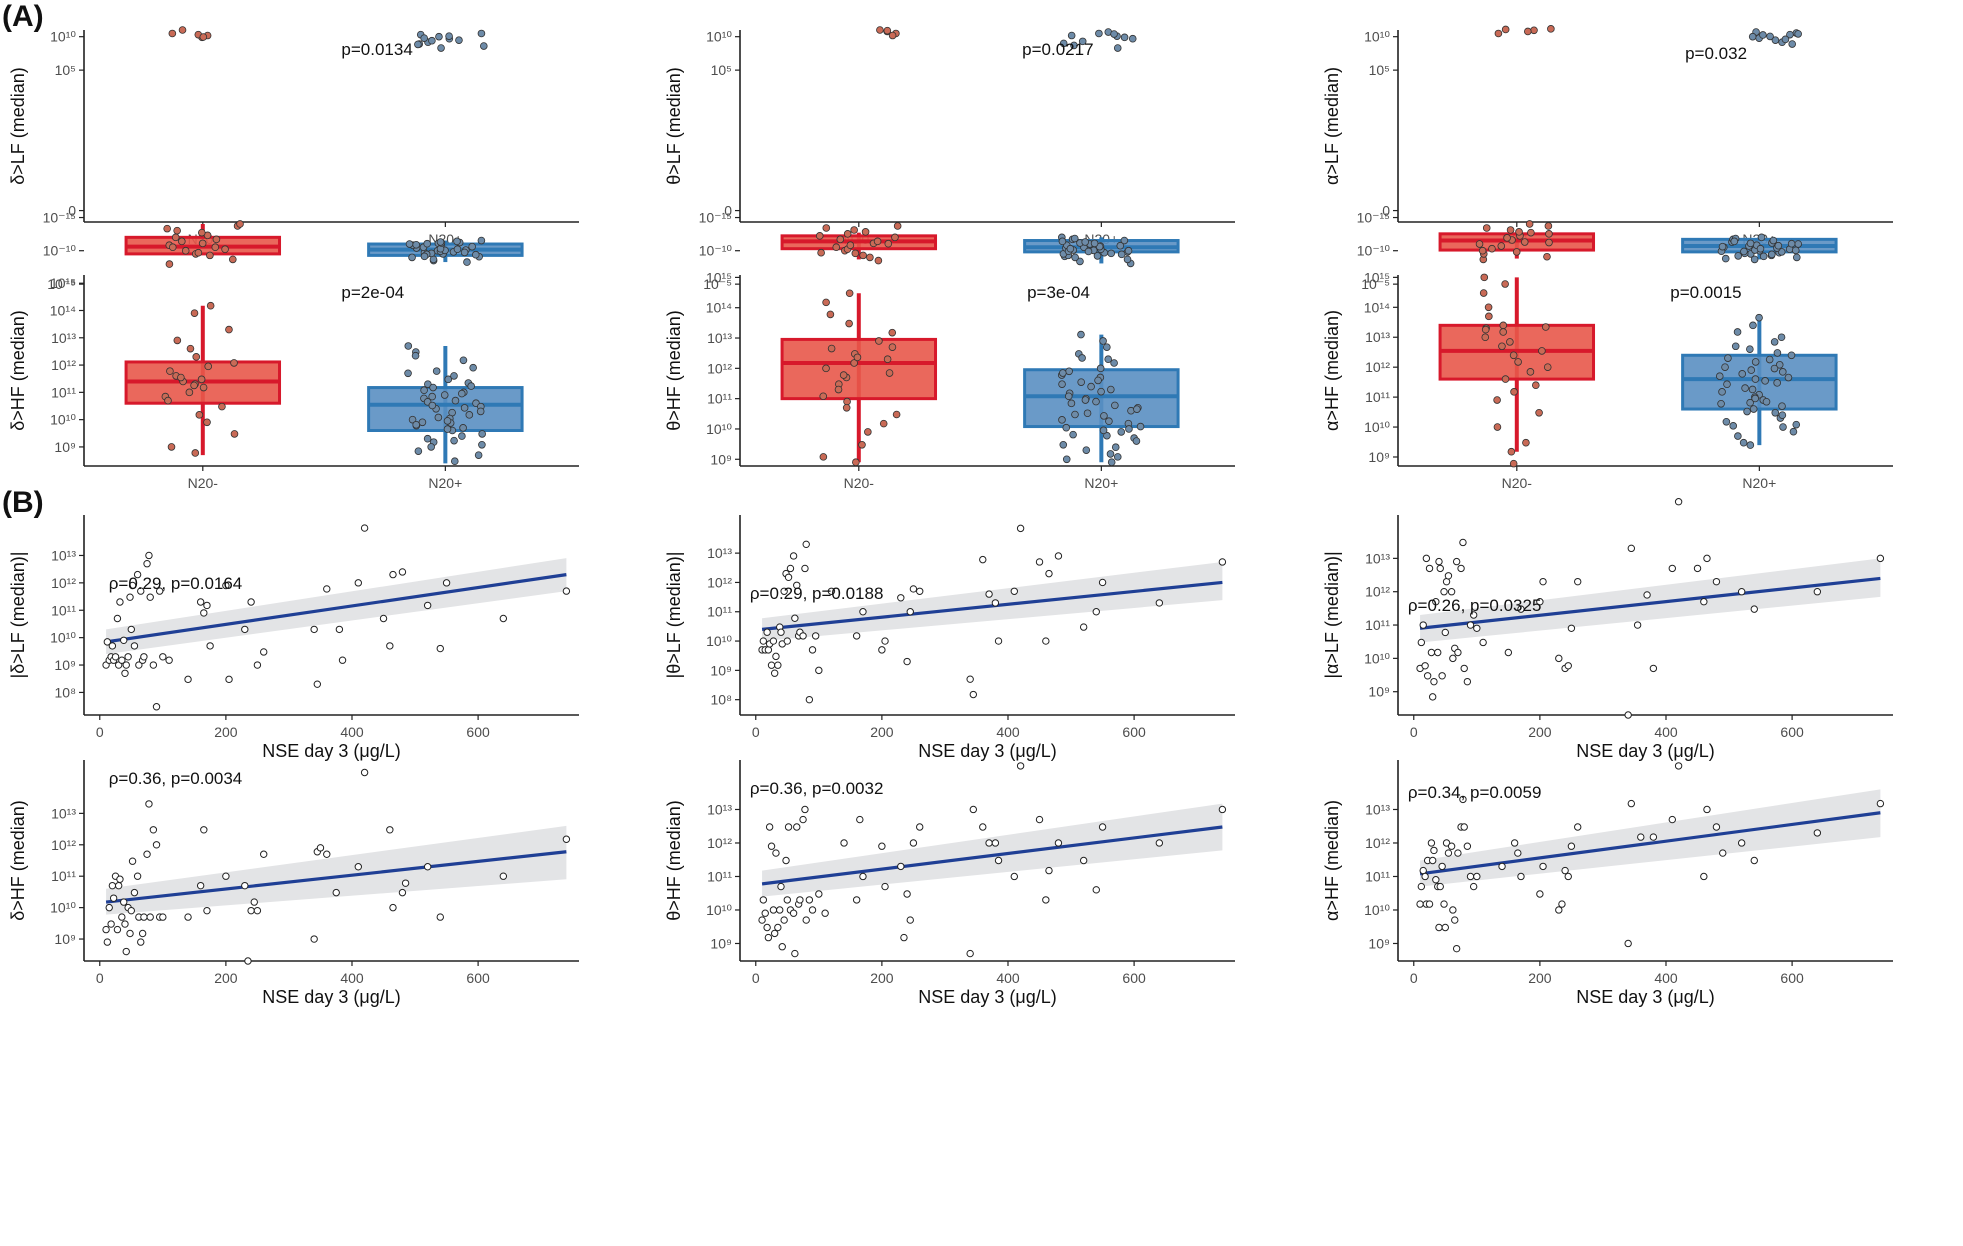  I want to click on y-tick-label: 10¹³, so click(719, 338).